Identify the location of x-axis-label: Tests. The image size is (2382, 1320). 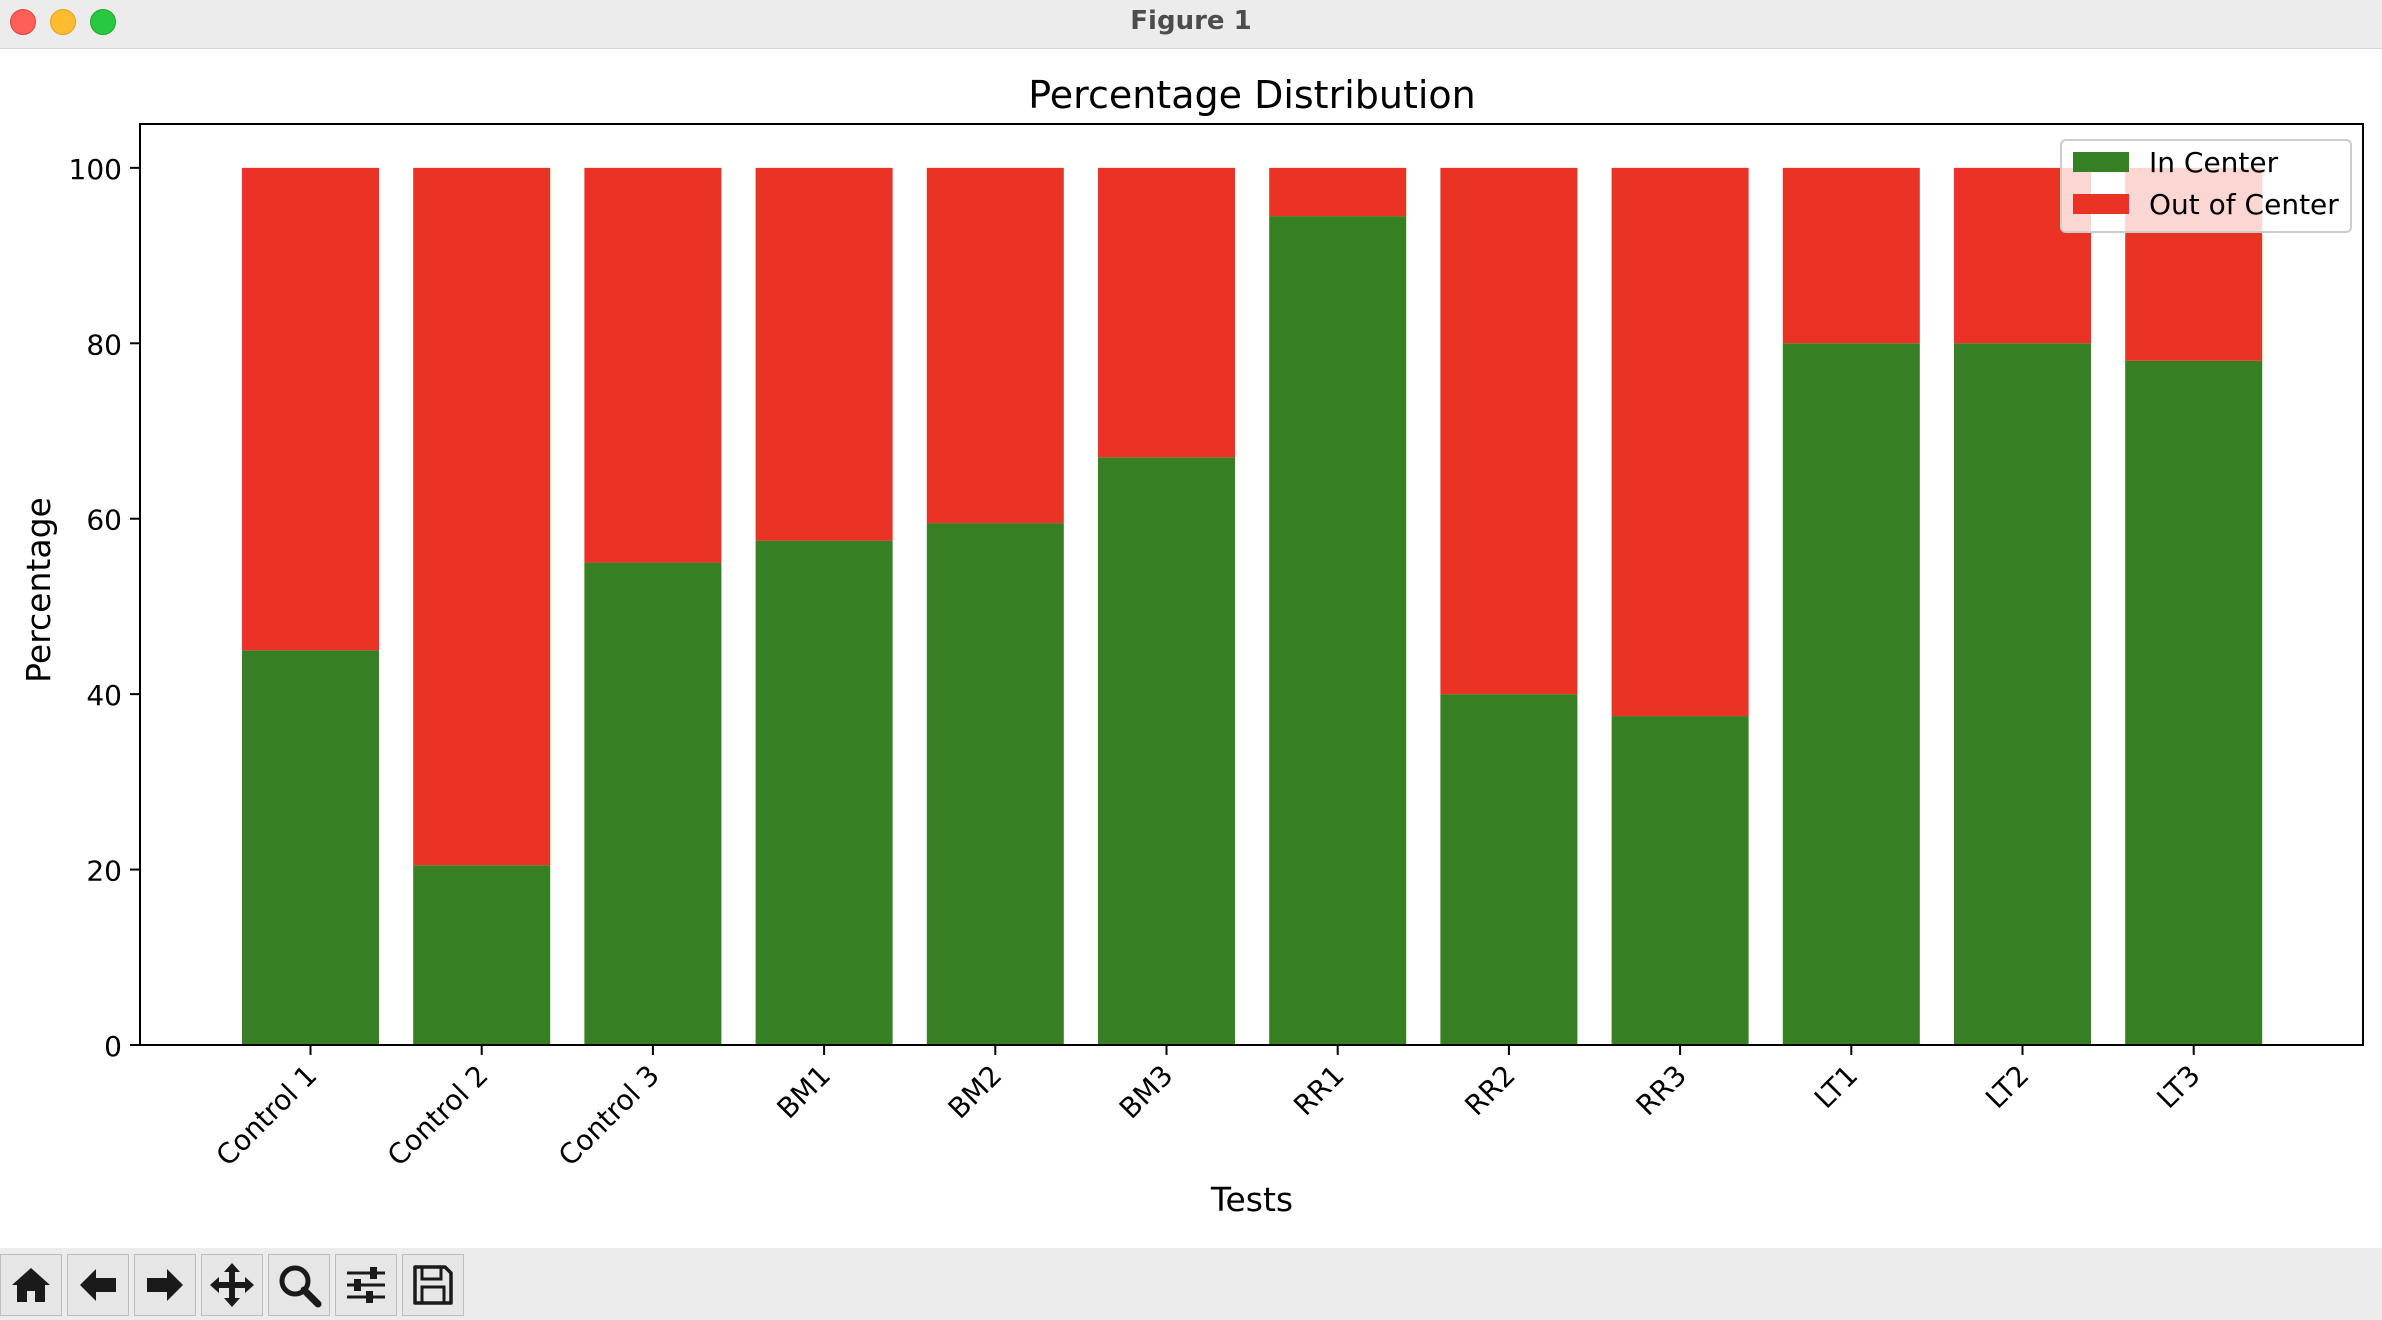
(1251, 1199).